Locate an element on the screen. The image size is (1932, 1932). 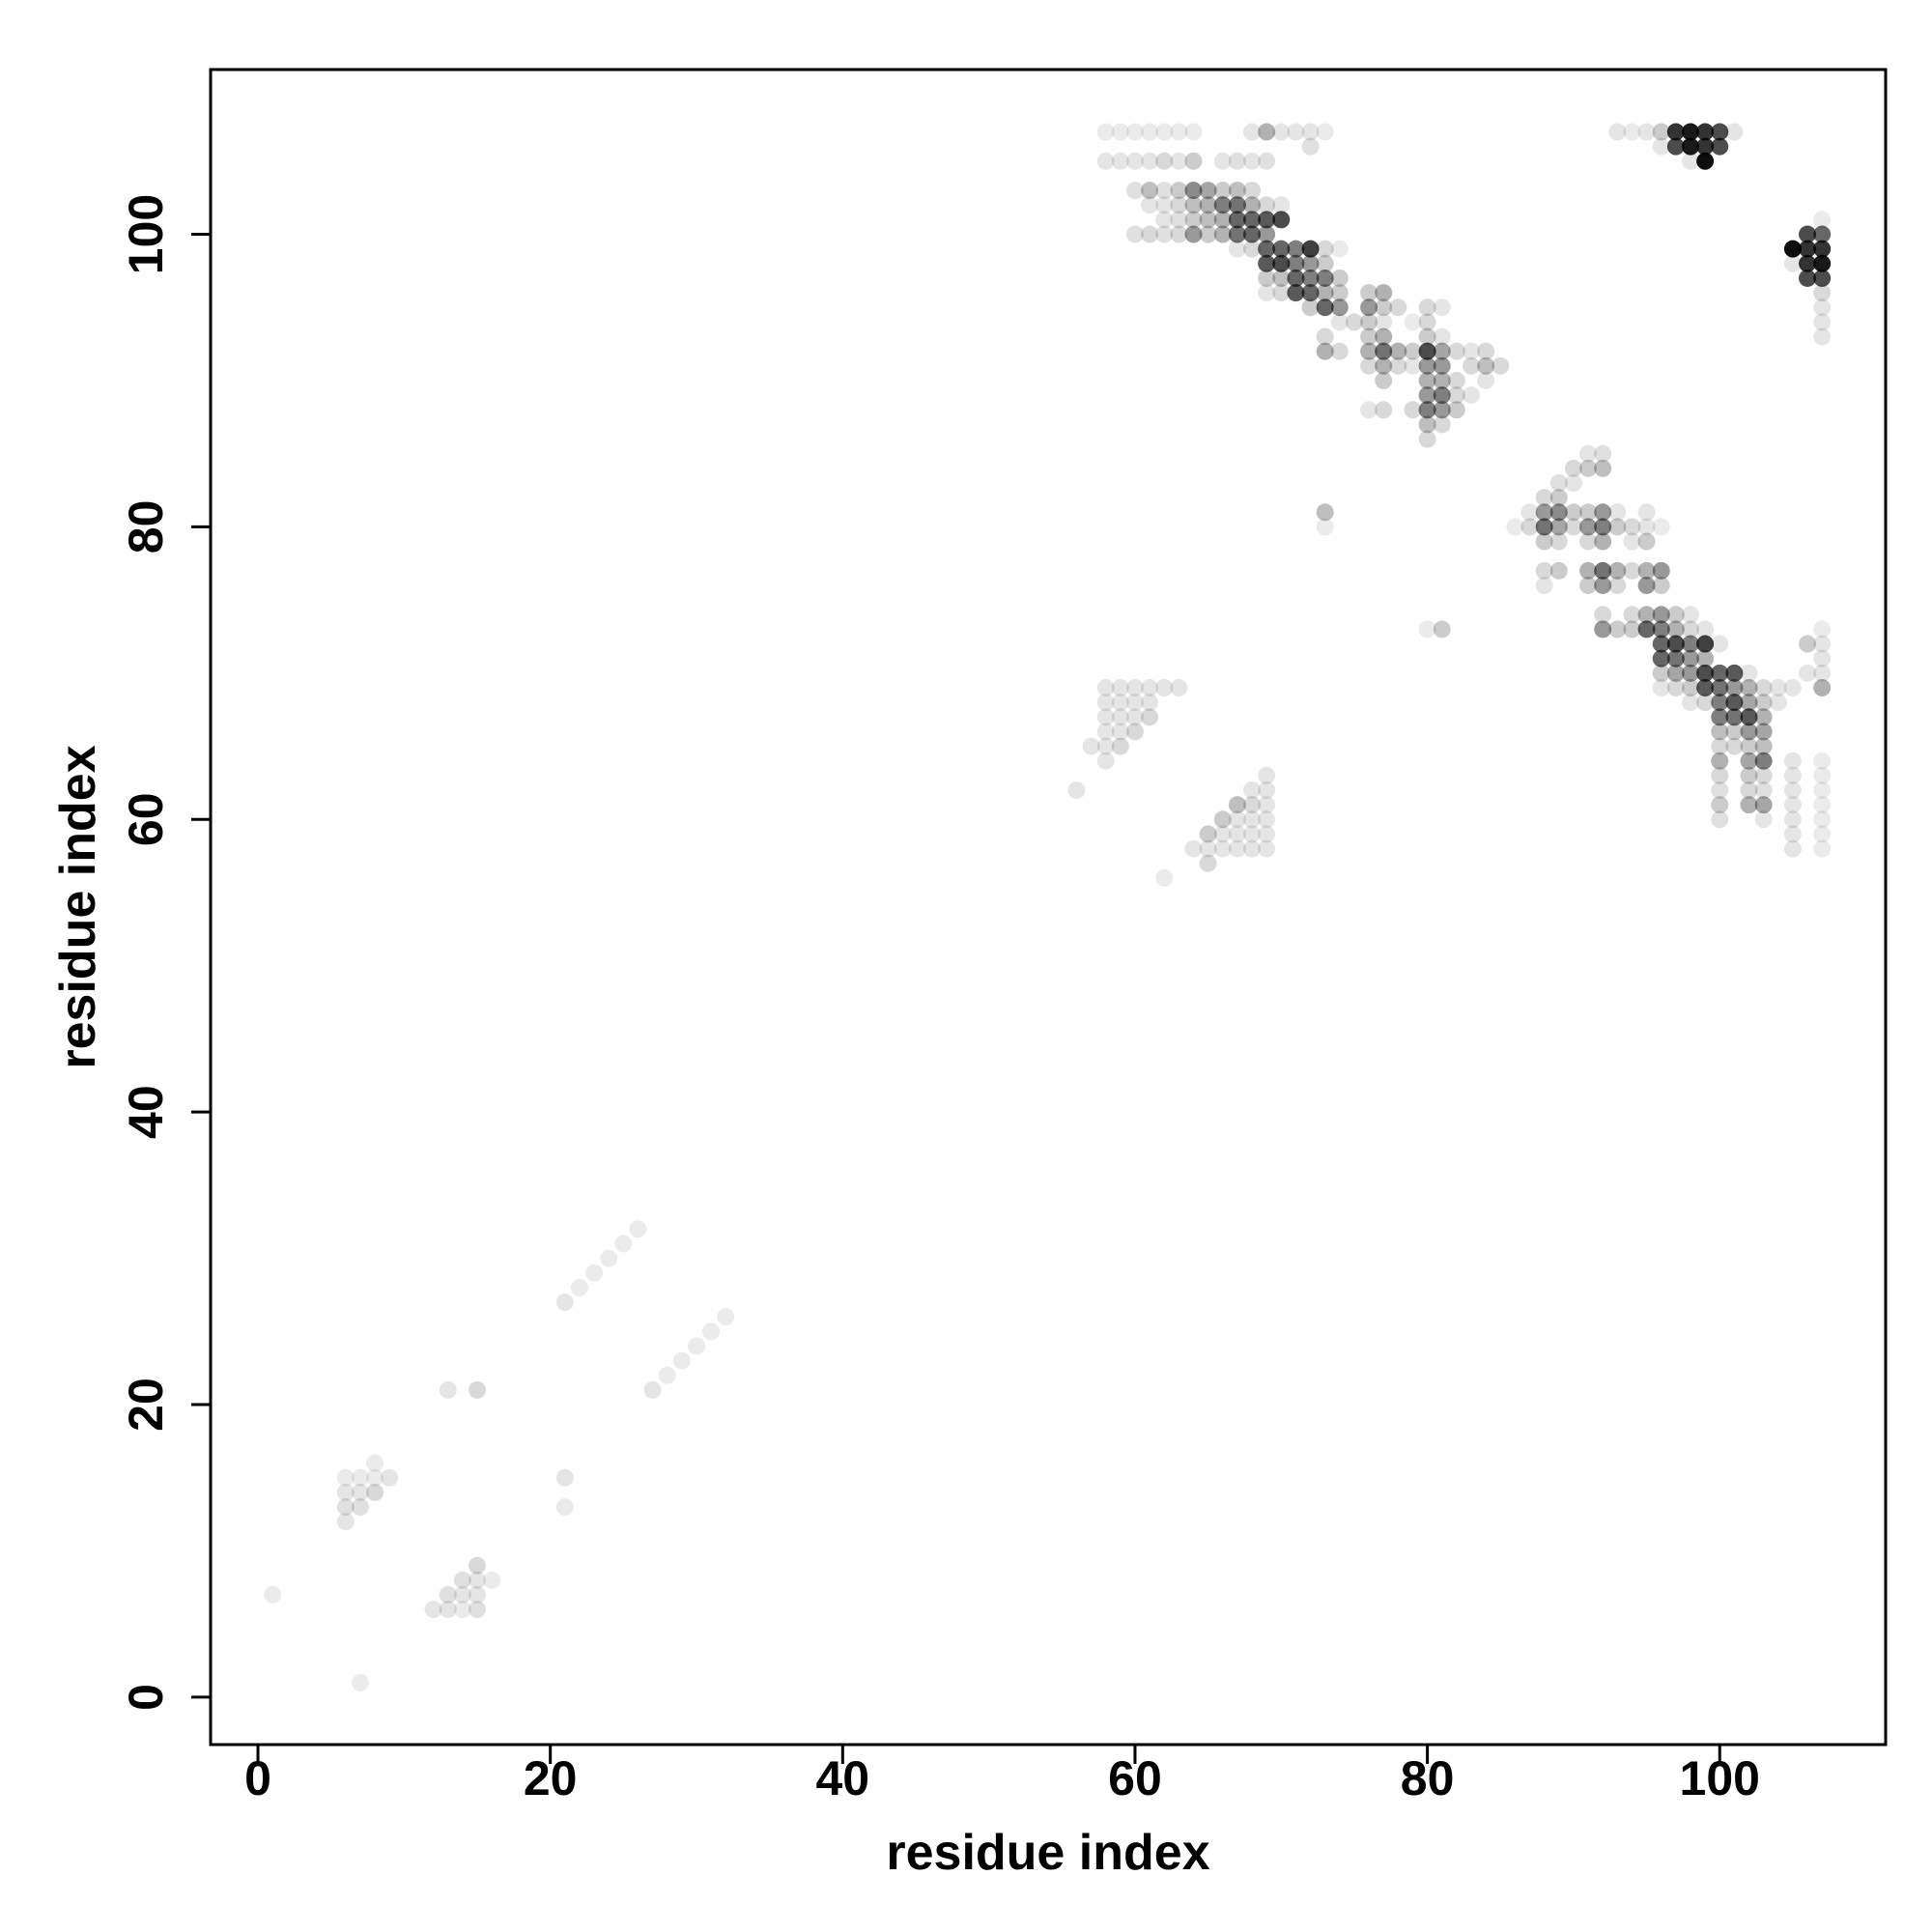
y-tick-label: 60 is located at coordinates (146, 819).